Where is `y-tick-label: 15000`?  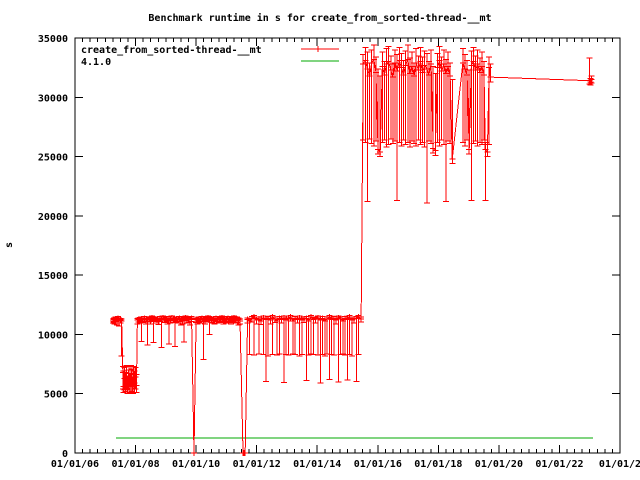 y-tick-label: 15000 is located at coordinates (53, 276).